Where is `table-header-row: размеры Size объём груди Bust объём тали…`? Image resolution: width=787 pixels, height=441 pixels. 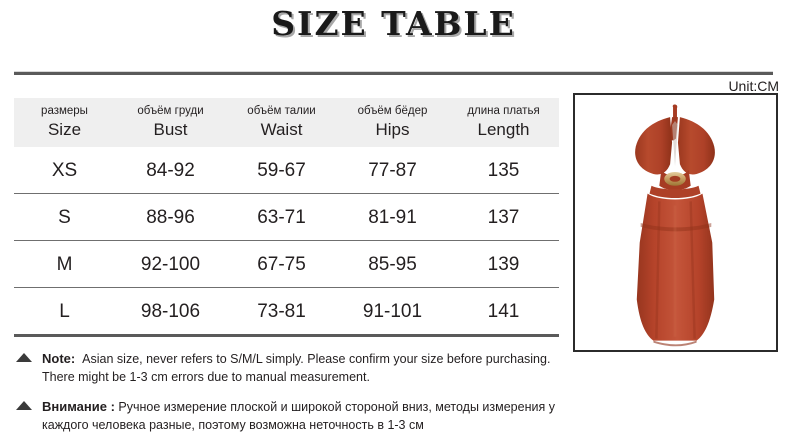 table-header-row: размеры Size объём груди Bust объём тали… is located at coordinates (286, 122).